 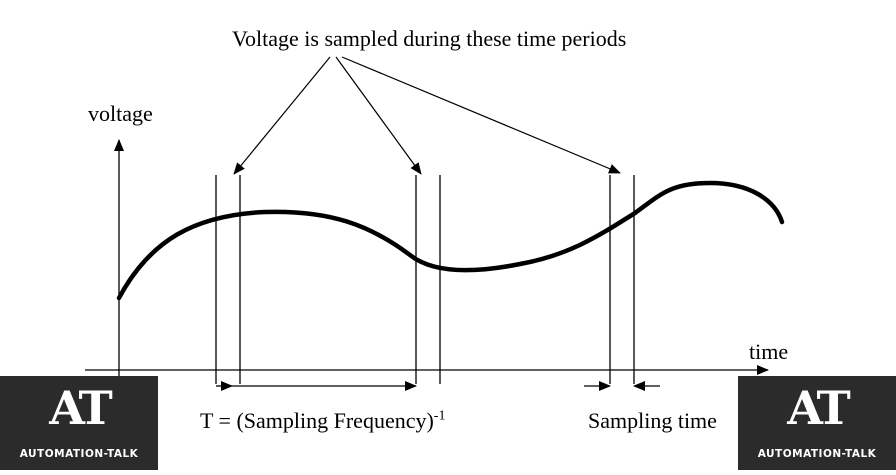 I want to click on logo-right-name: AUTOMATION-TALK, so click(x=817, y=454).